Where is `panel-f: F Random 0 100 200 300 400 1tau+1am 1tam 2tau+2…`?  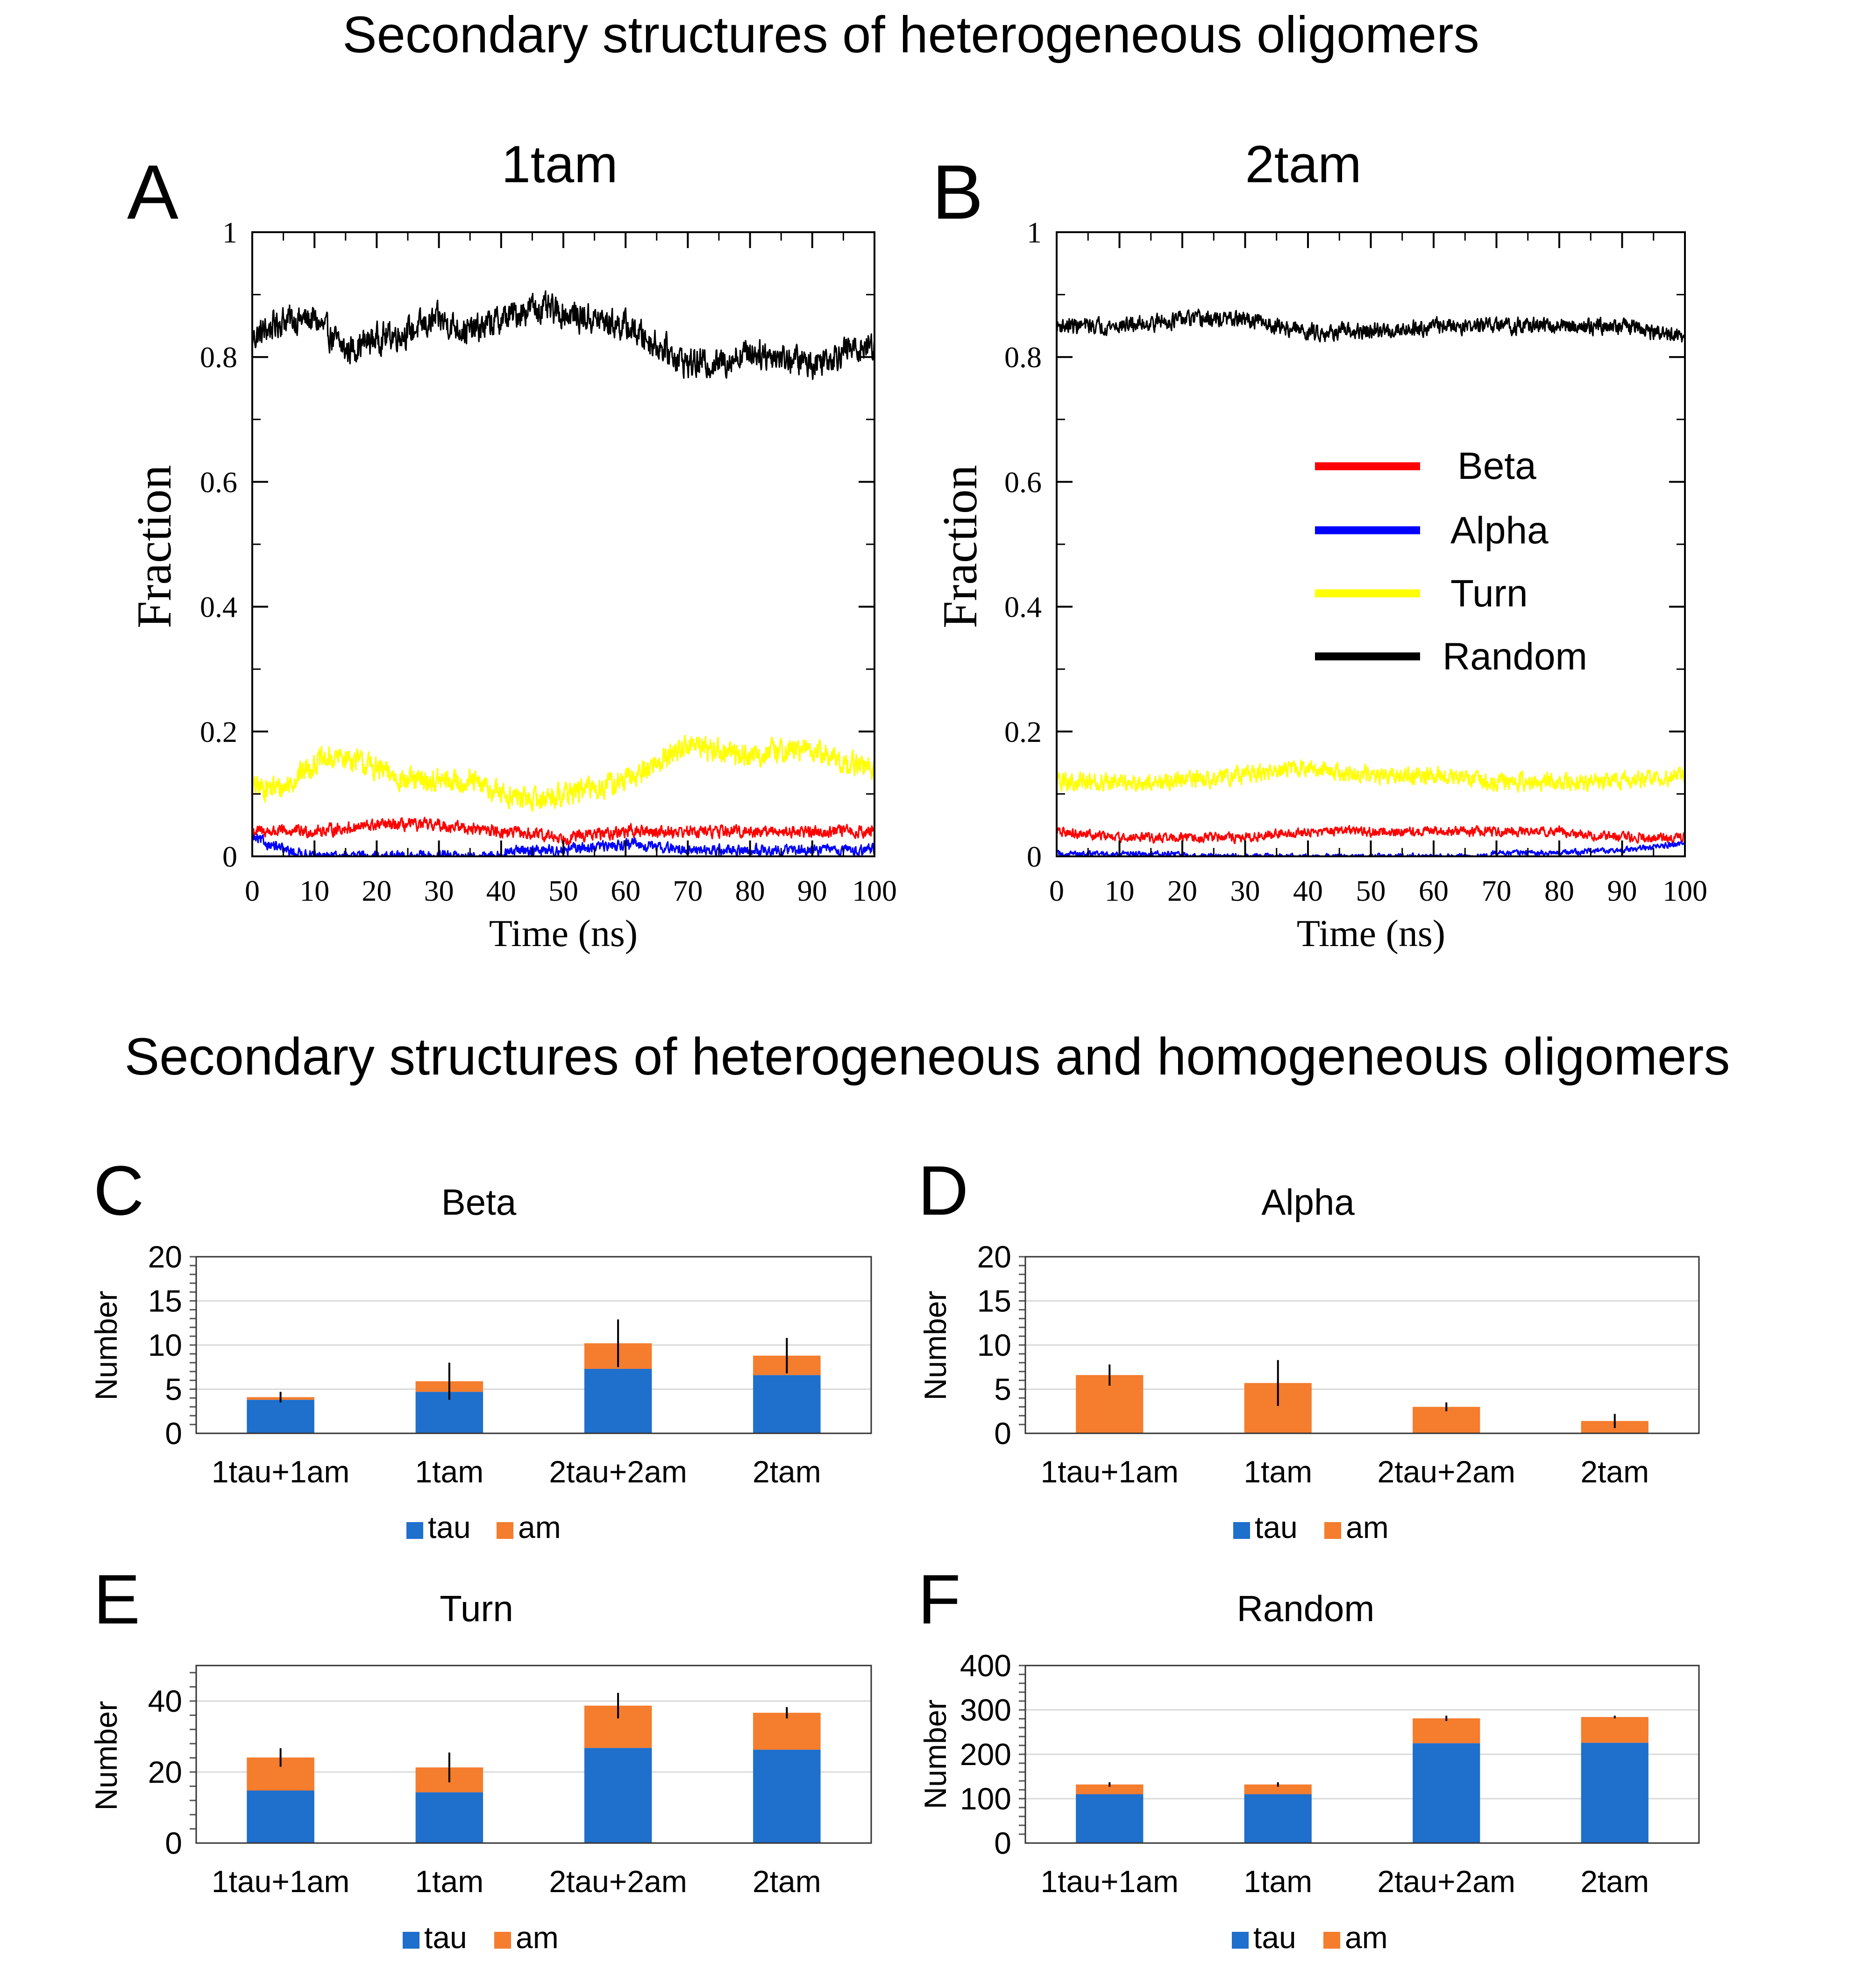
panel-f: F Random 0 100 200 300 400 1tau+1am 1tam 2tau+2… is located at coordinates (1309, 1757).